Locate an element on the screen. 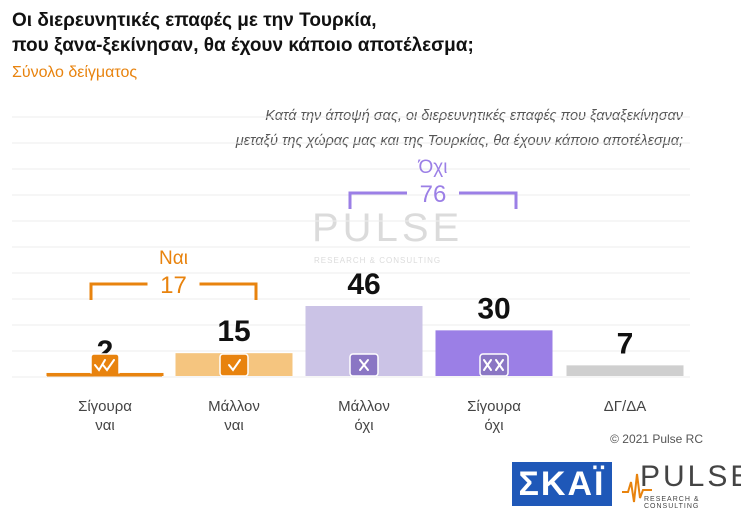  category-label-4: όχι is located at coordinates (493, 425).